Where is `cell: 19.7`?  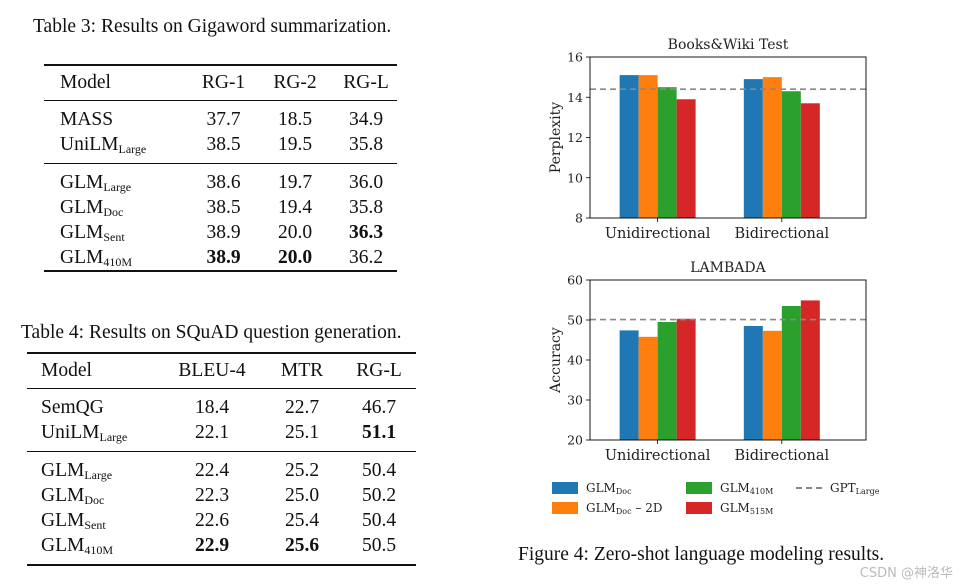 cell: 19.7 is located at coordinates (295, 182).